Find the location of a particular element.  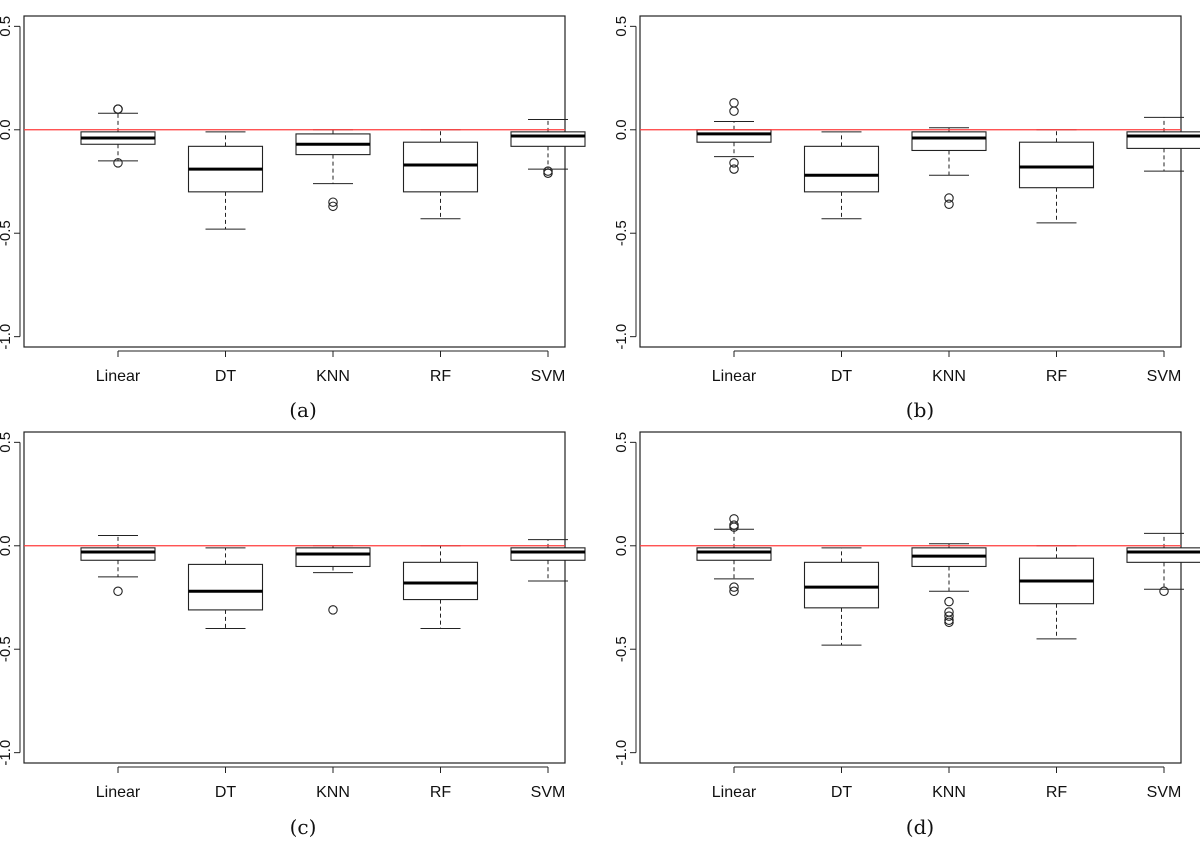

panel-caption: (c) is located at coordinates (303, 827).